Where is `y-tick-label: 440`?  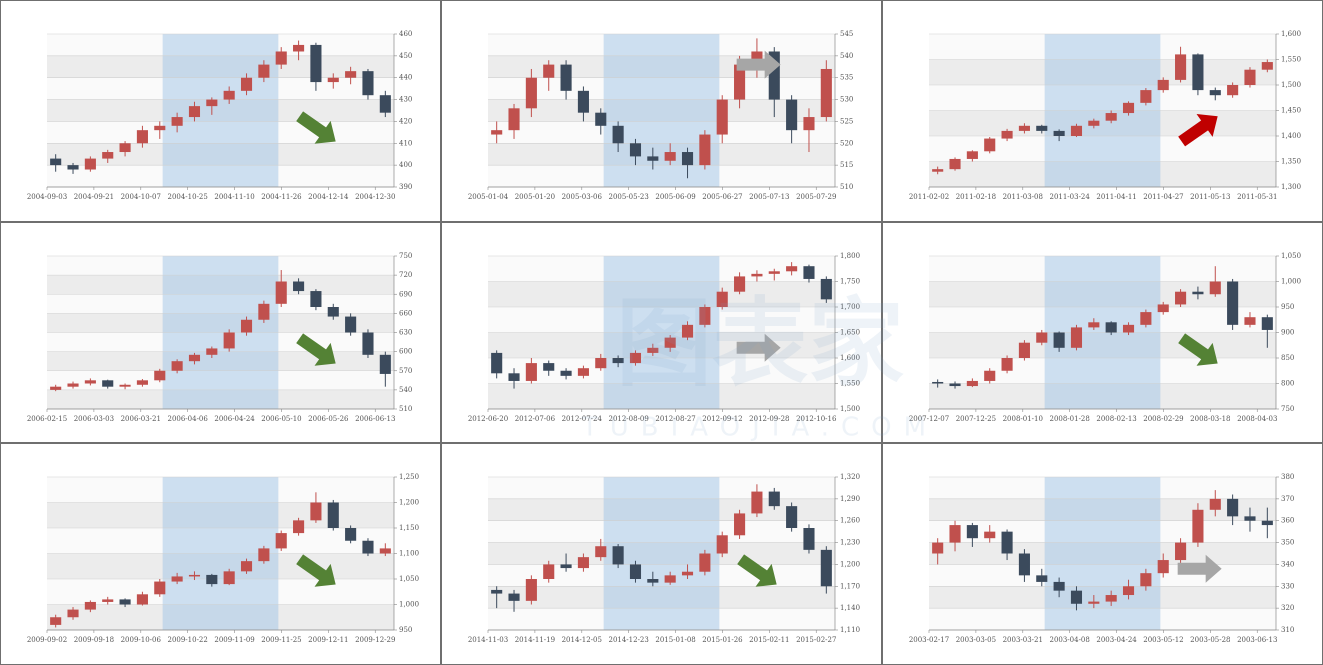 y-tick-label: 440 is located at coordinates (405, 78).